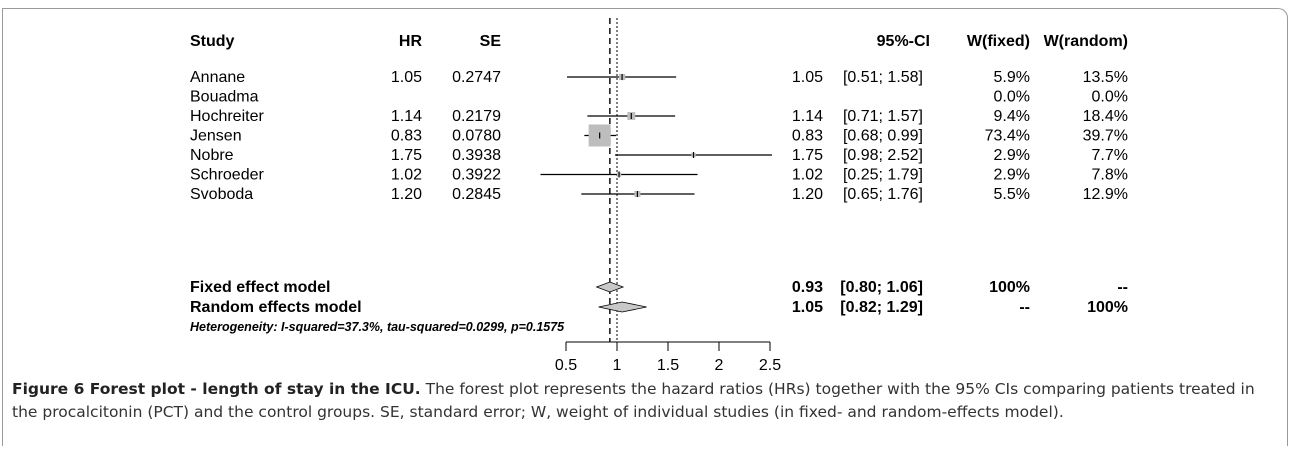 The image size is (1290, 450). Describe the element at coordinates (212, 155) in the screenshot. I see `study-name: Nobre` at that location.